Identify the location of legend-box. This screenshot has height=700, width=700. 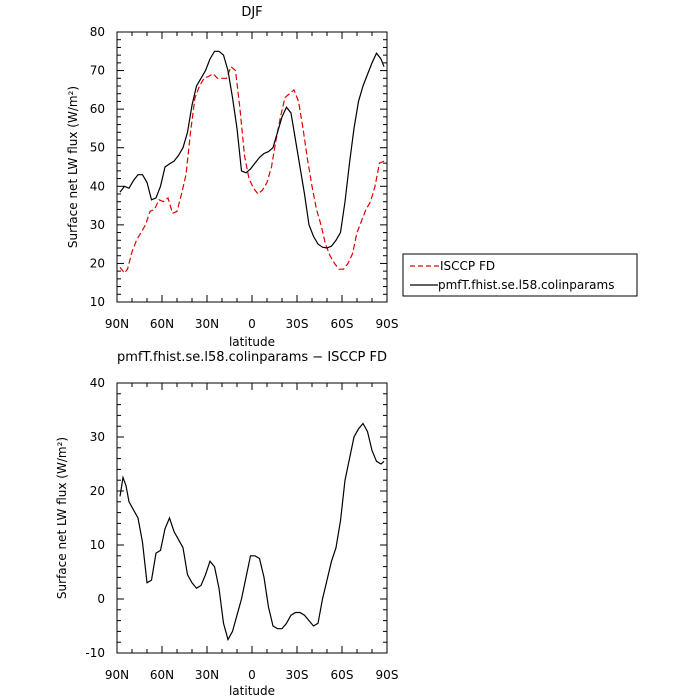
(520, 275).